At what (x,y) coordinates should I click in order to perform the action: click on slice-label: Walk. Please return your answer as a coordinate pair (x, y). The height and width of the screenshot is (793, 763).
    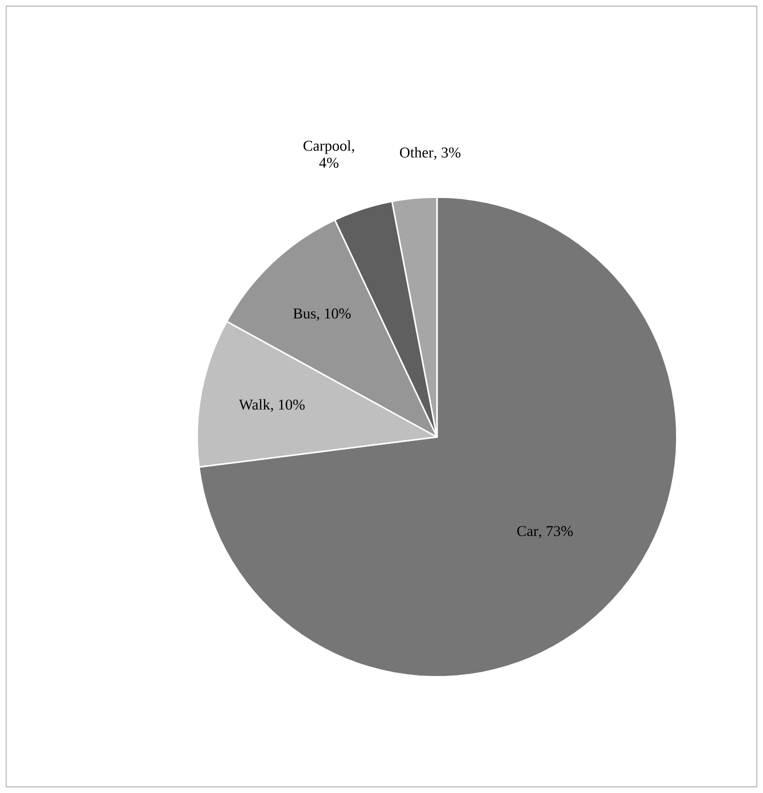
    Looking at the image, I should click on (254, 404).